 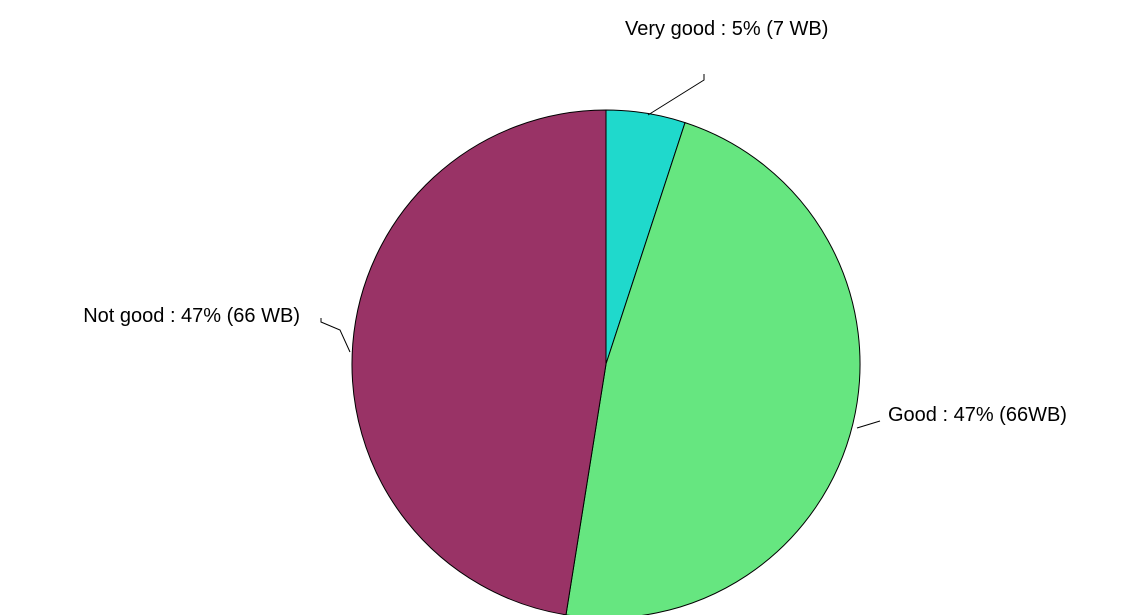 I want to click on slice-label-good: Good : 47% (66WB), so click(x=977, y=415).